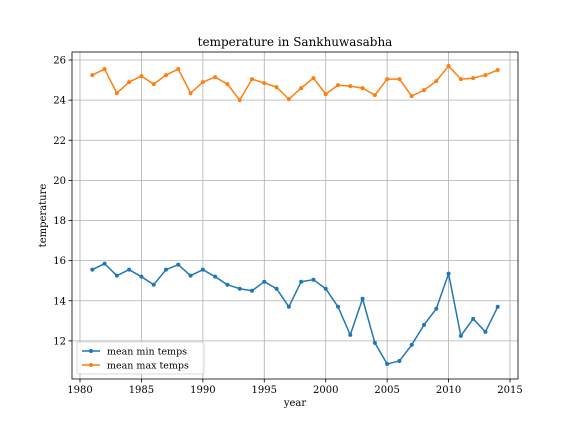 This screenshot has height=432, width=576. What do you see at coordinates (59, 221) in the screenshot?
I see `y-tick-label: 18` at bounding box center [59, 221].